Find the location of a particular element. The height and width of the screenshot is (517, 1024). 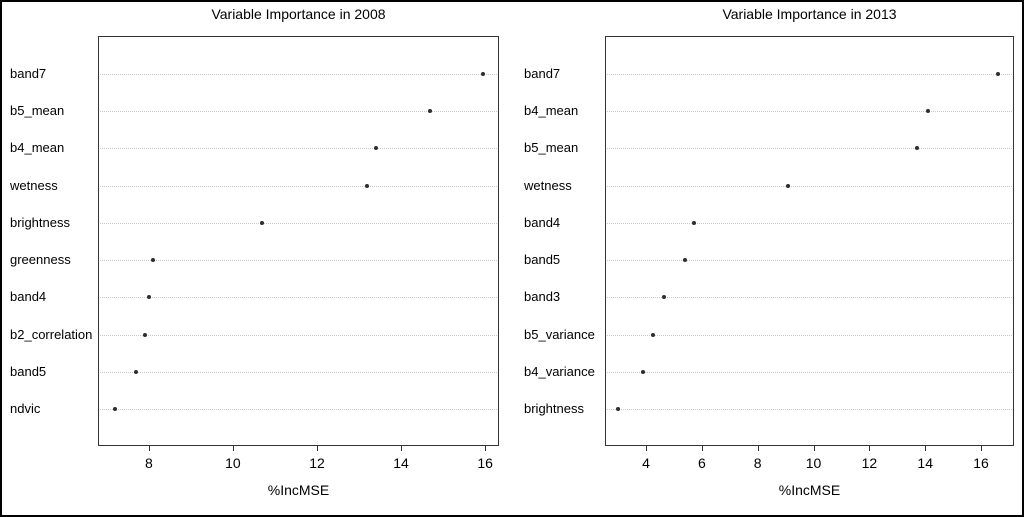

category-label: b5_variance is located at coordinates (559, 334).